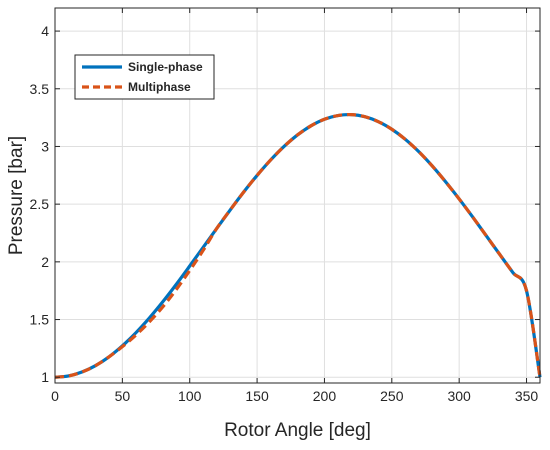 This screenshot has width=550, height=450. Describe the element at coordinates (55, 396) in the screenshot. I see `x-tick-label: 0` at that location.